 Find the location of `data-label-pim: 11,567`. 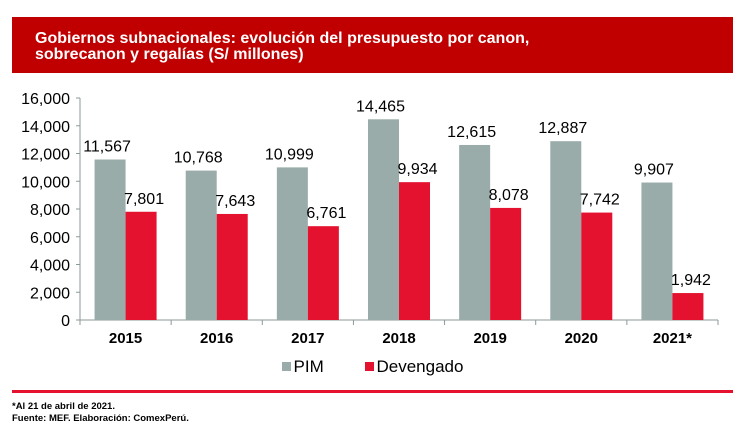

data-label-pim: 11,567 is located at coordinates (107, 147).